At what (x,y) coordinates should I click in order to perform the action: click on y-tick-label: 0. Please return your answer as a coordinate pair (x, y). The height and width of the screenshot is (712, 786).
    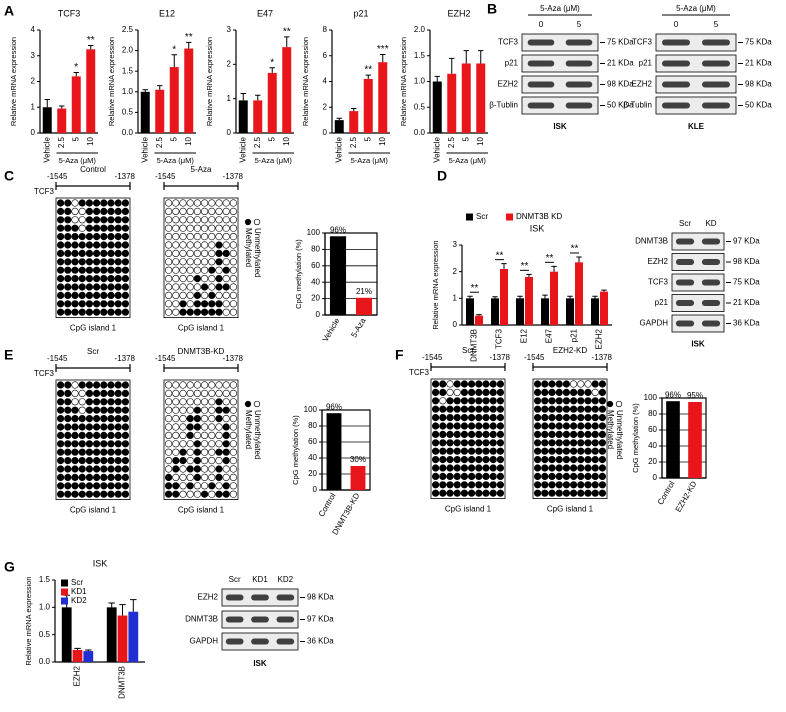
    Looking at the image, I should click on (318, 314).